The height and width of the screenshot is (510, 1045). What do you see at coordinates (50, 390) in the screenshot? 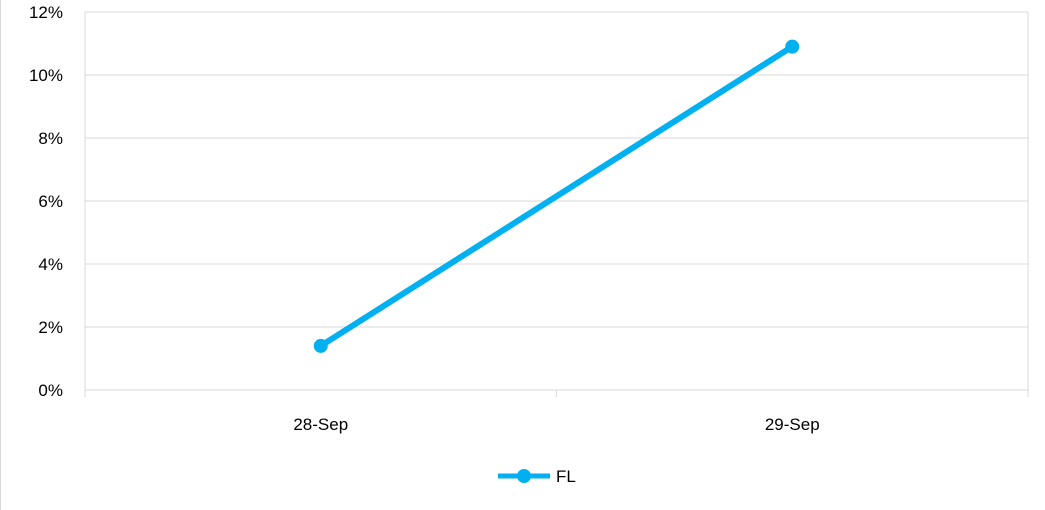
I see `y-tick-label: 0%` at bounding box center [50, 390].